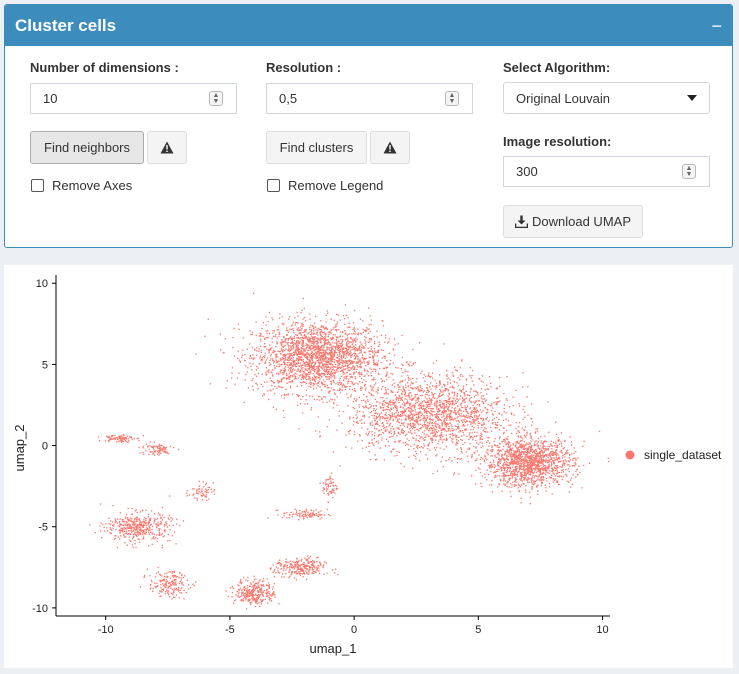 The width and height of the screenshot is (739, 674). Describe the element at coordinates (369, 98) in the screenshot. I see `resolution-input: 0,5 ▲ ▼` at that location.